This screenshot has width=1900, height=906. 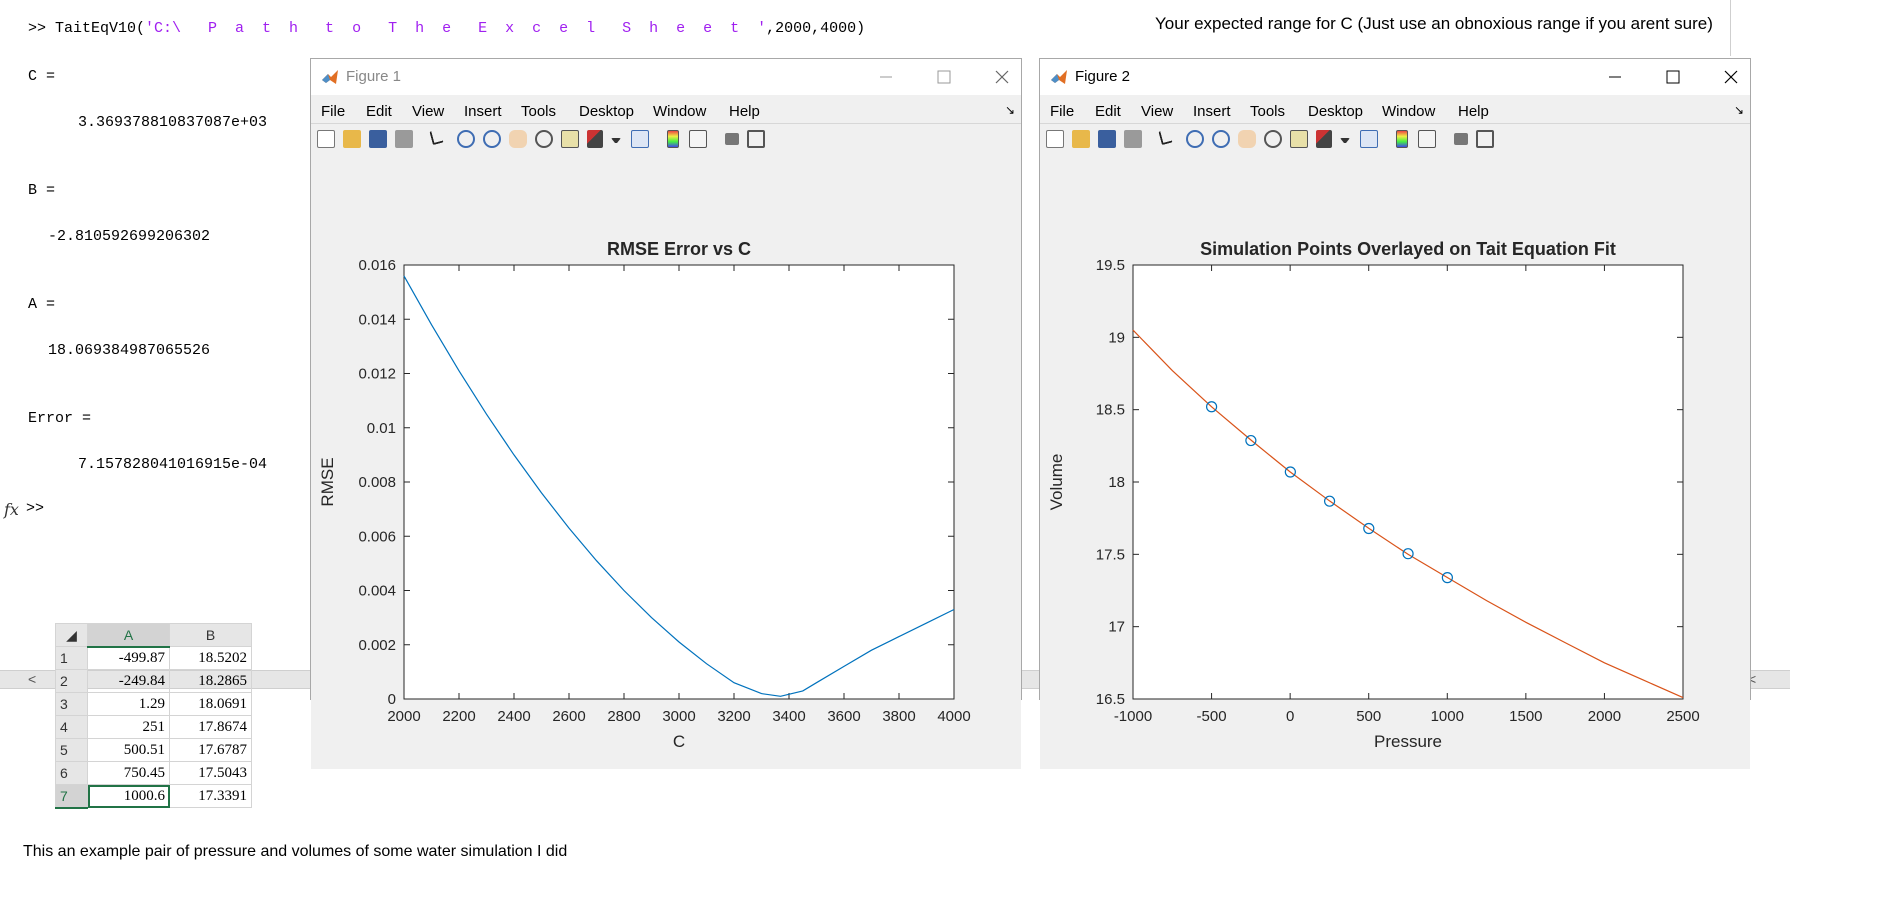 What do you see at coordinates (210, 658) in the screenshot?
I see `cell-b: 18.5202` at bounding box center [210, 658].